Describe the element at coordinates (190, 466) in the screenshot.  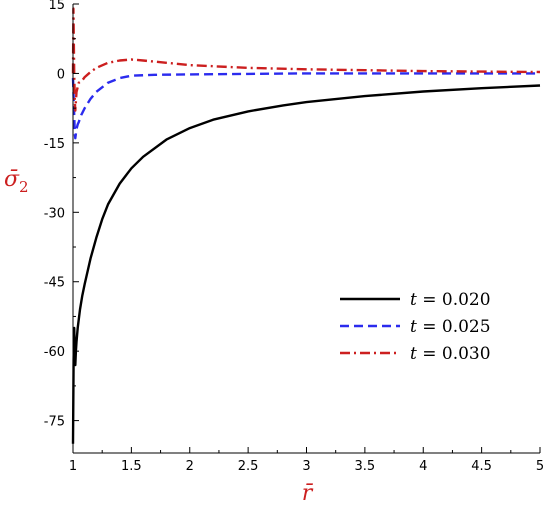
I see `x-tick-label: 2` at that location.